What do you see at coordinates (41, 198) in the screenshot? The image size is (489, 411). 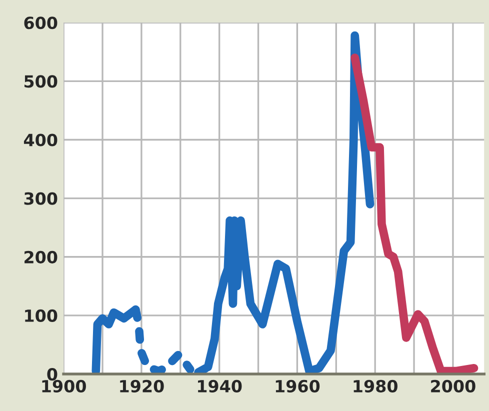 I see `y-tick-label: 300` at bounding box center [41, 198].